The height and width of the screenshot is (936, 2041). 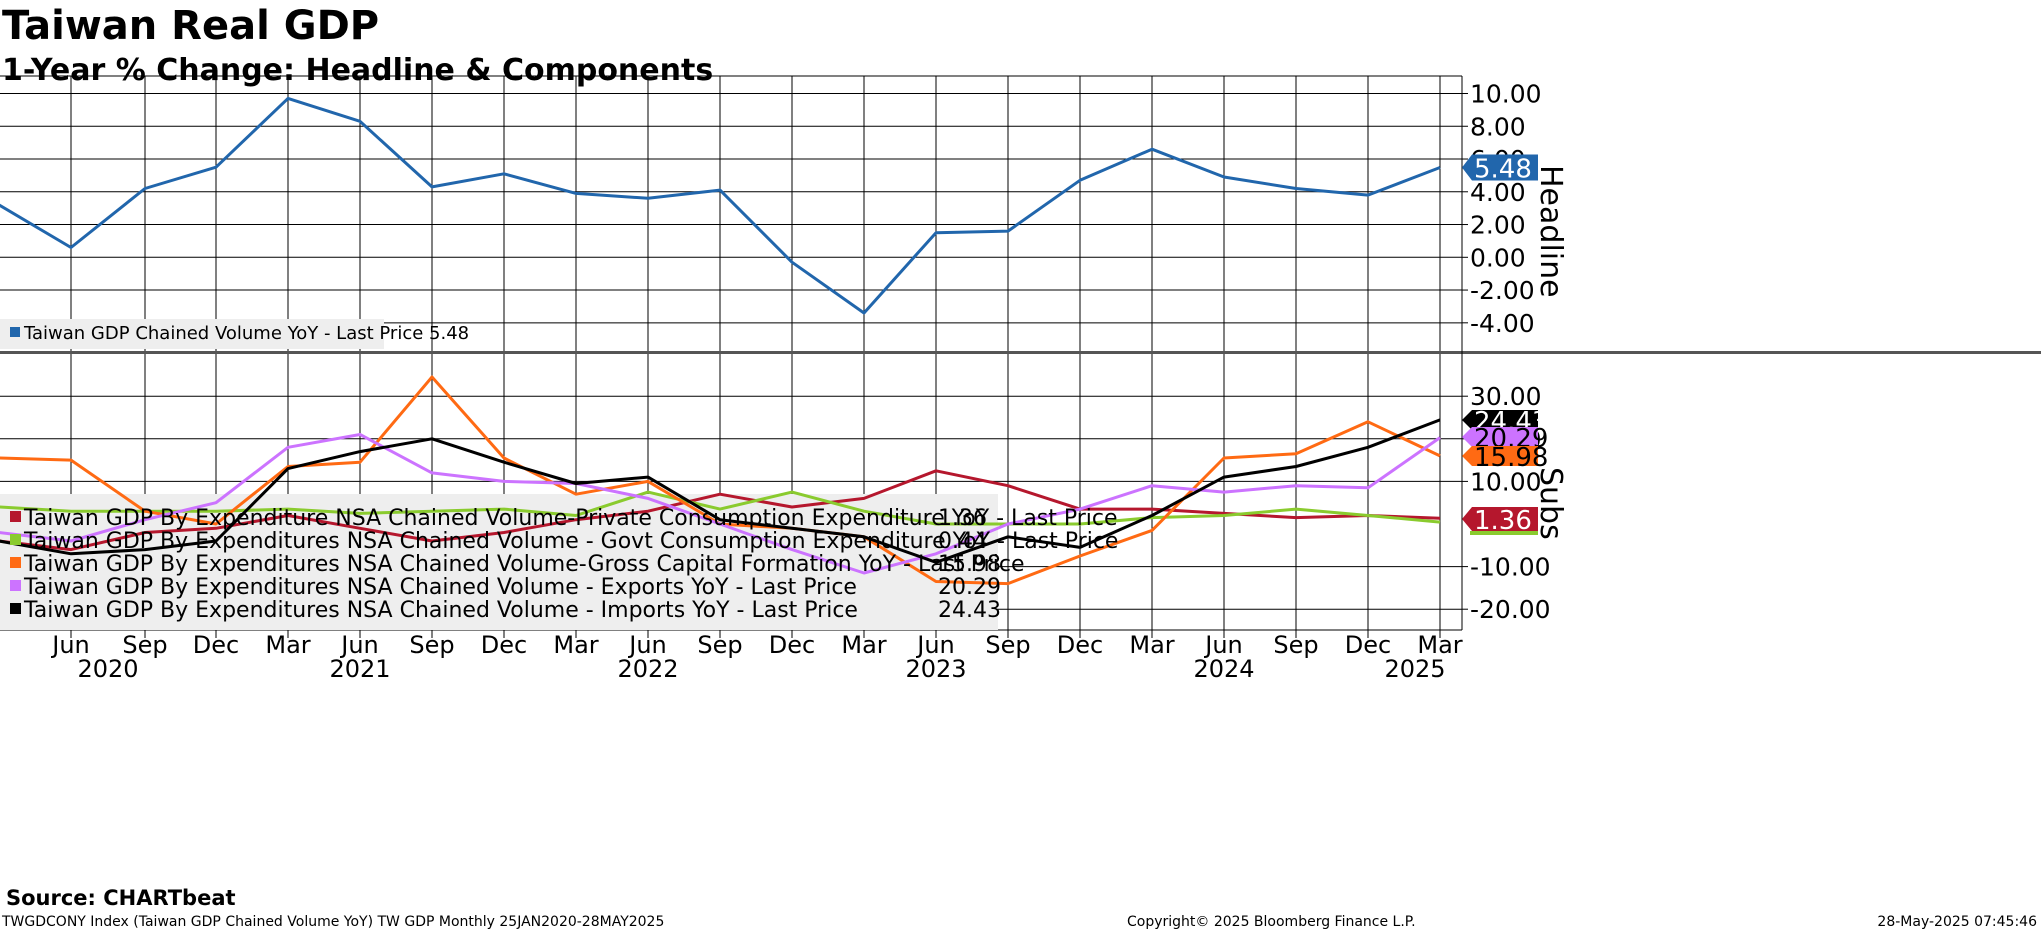 I want to click on subs-last-value-tag-3-shape, so click(x=1500, y=437).